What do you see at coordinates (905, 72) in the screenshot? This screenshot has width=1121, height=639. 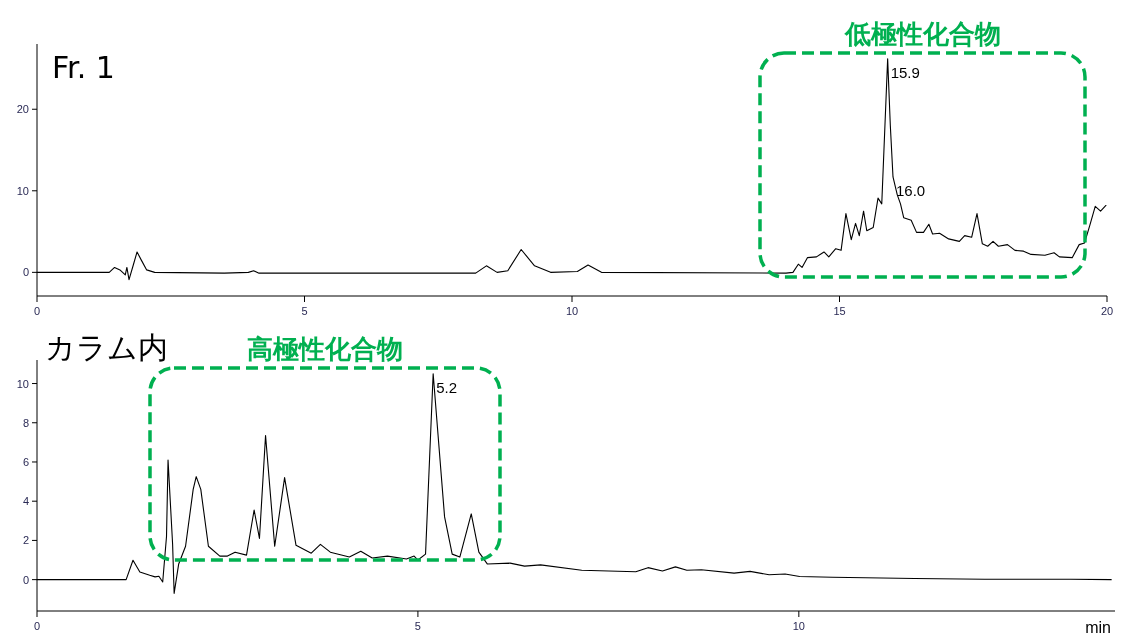 I see `annotation: 15.9` at bounding box center [905, 72].